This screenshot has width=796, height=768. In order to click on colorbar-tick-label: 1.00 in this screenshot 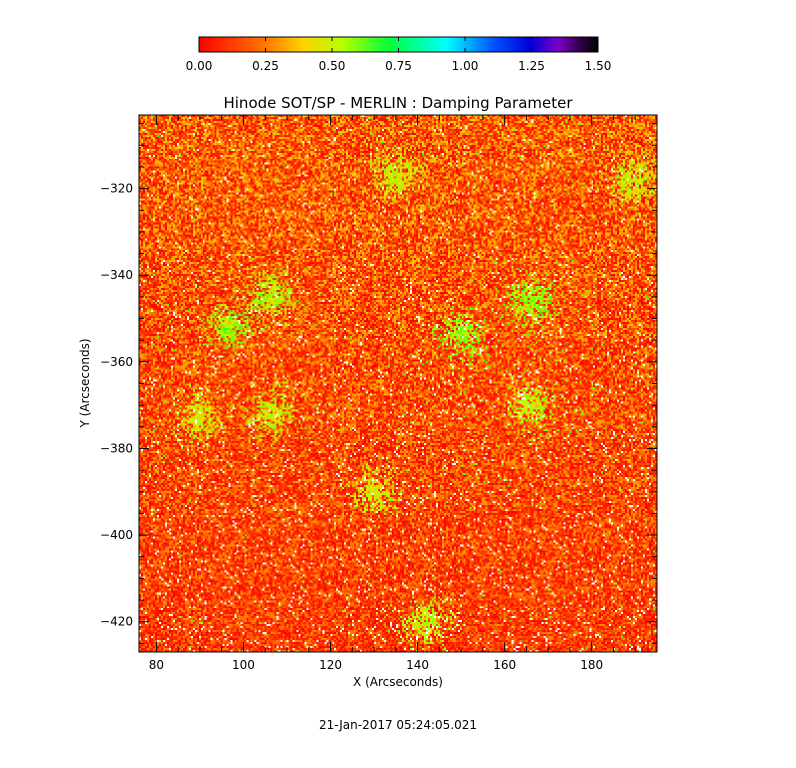, I will do `click(465, 66)`.